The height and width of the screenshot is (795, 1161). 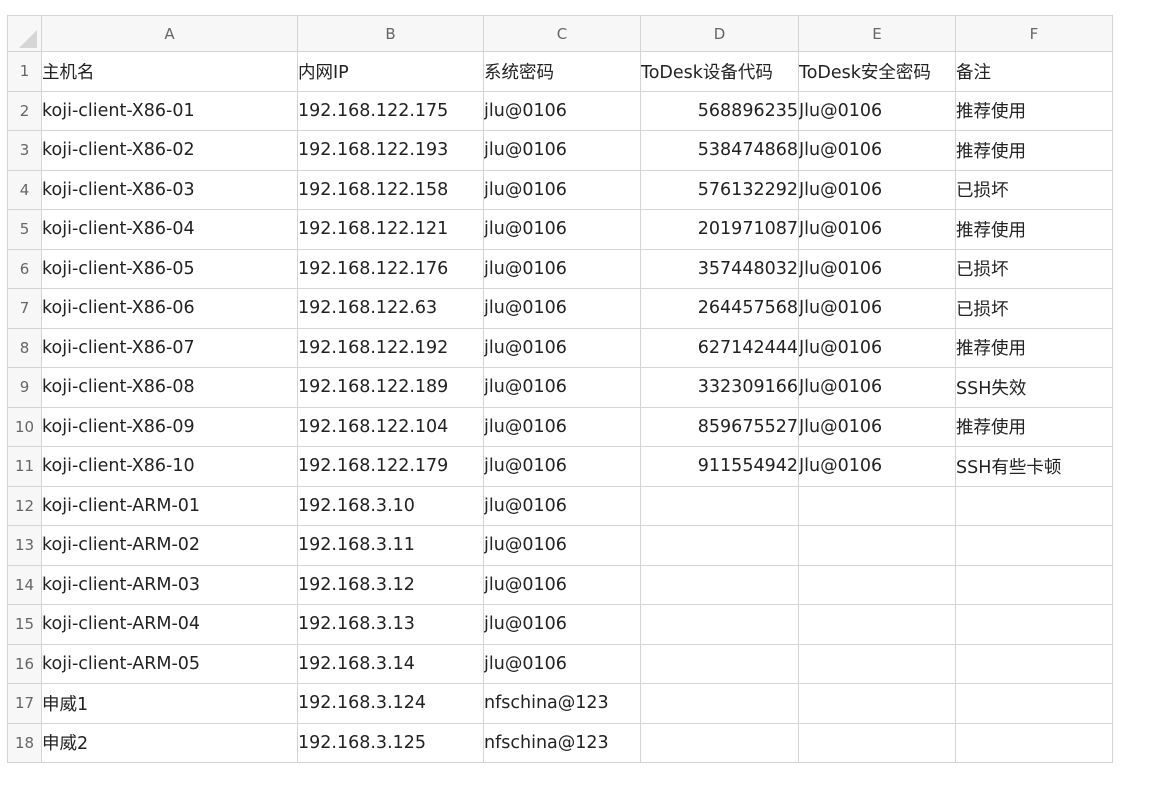 I want to click on row-header: 11, so click(x=24, y=466).